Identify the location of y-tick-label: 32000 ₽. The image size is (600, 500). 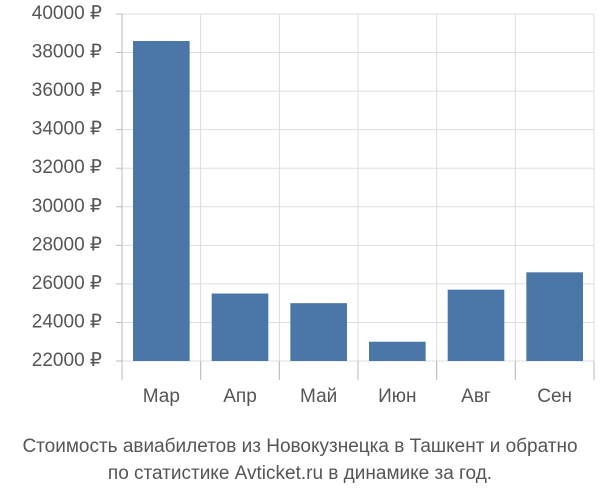
(67, 167).